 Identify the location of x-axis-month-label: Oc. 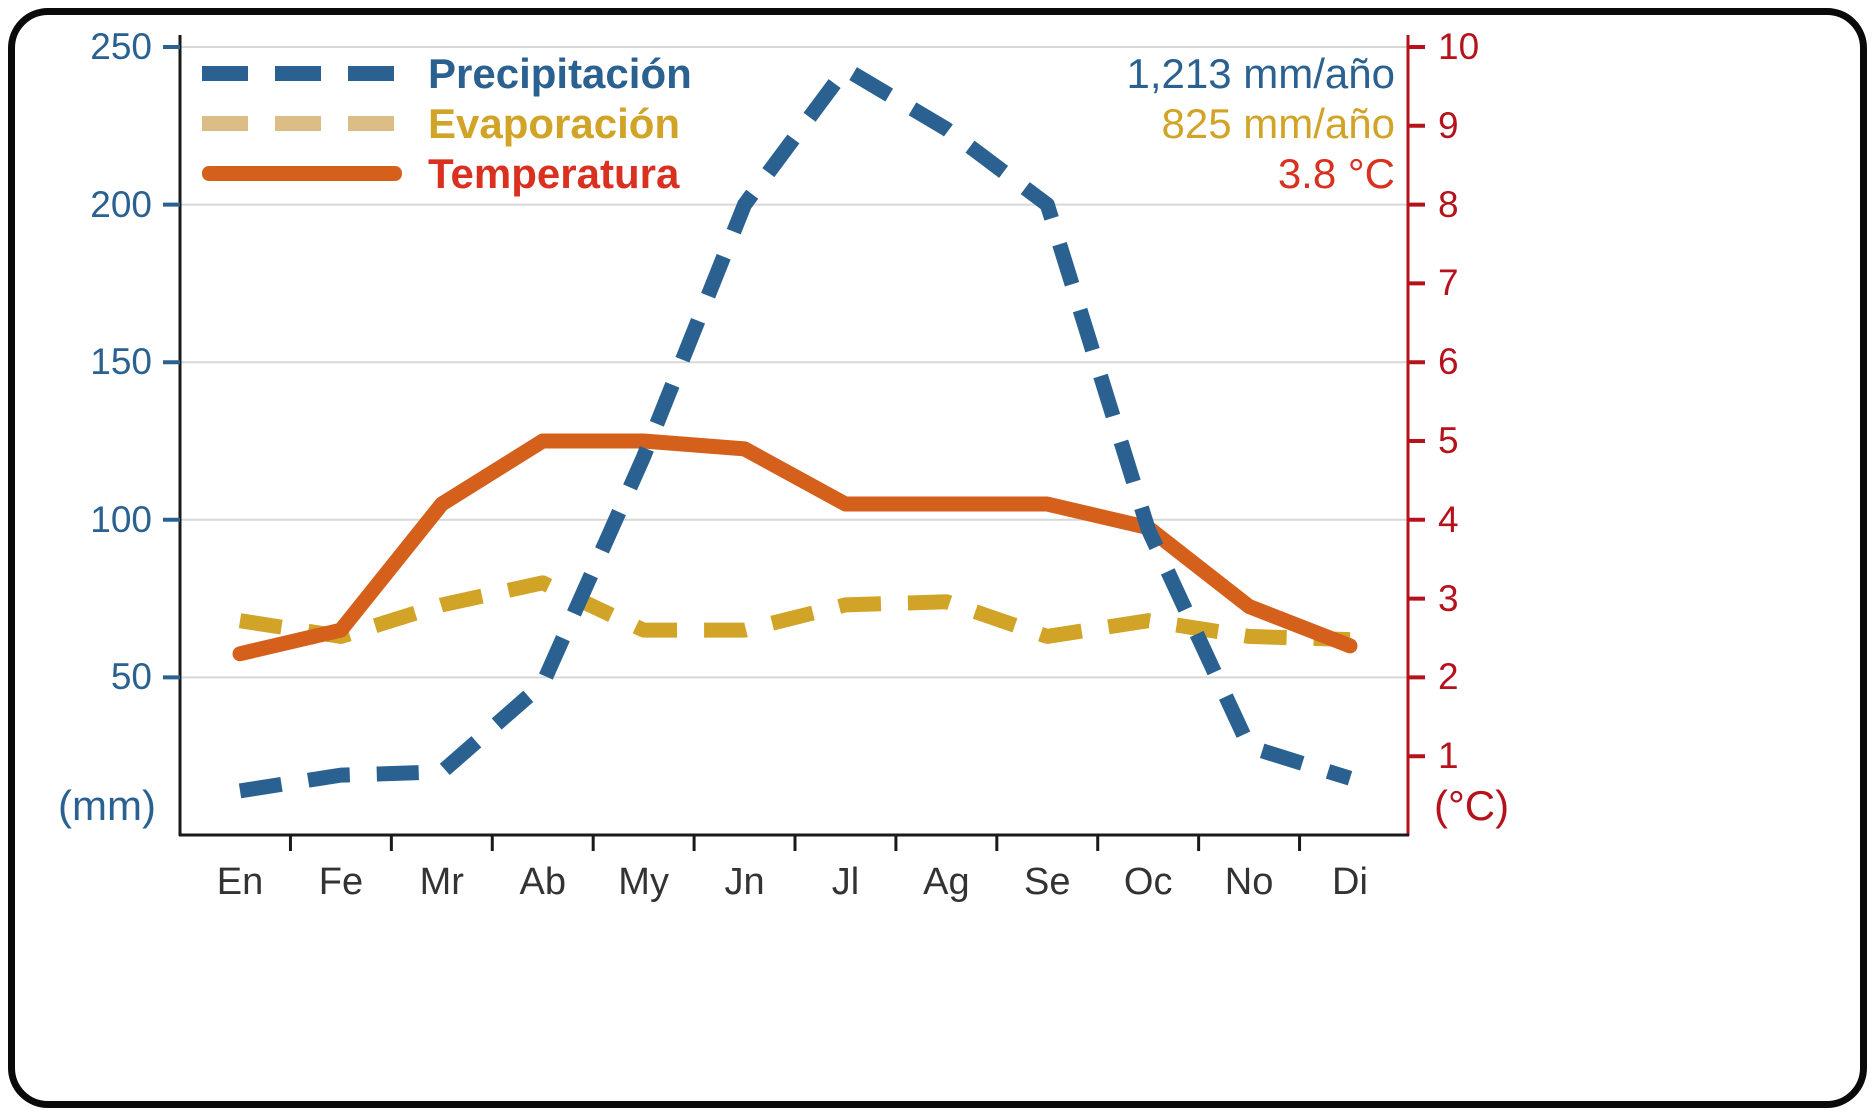
(1148, 882).